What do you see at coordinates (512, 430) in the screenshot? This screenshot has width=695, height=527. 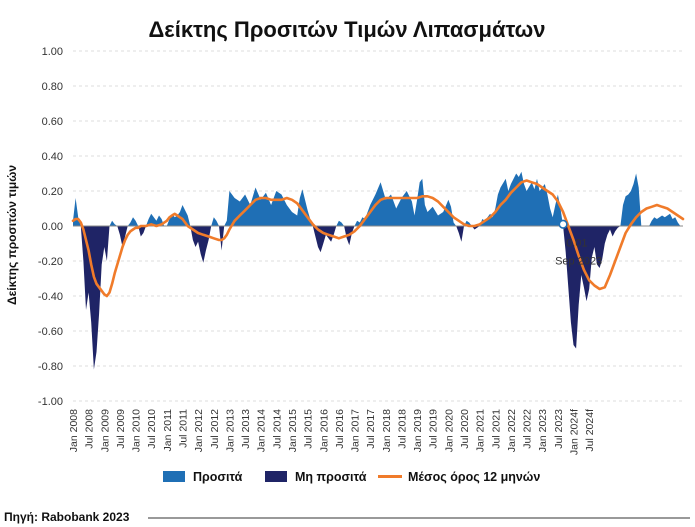 I see `x-tick-label: Jan 2022` at bounding box center [512, 430].